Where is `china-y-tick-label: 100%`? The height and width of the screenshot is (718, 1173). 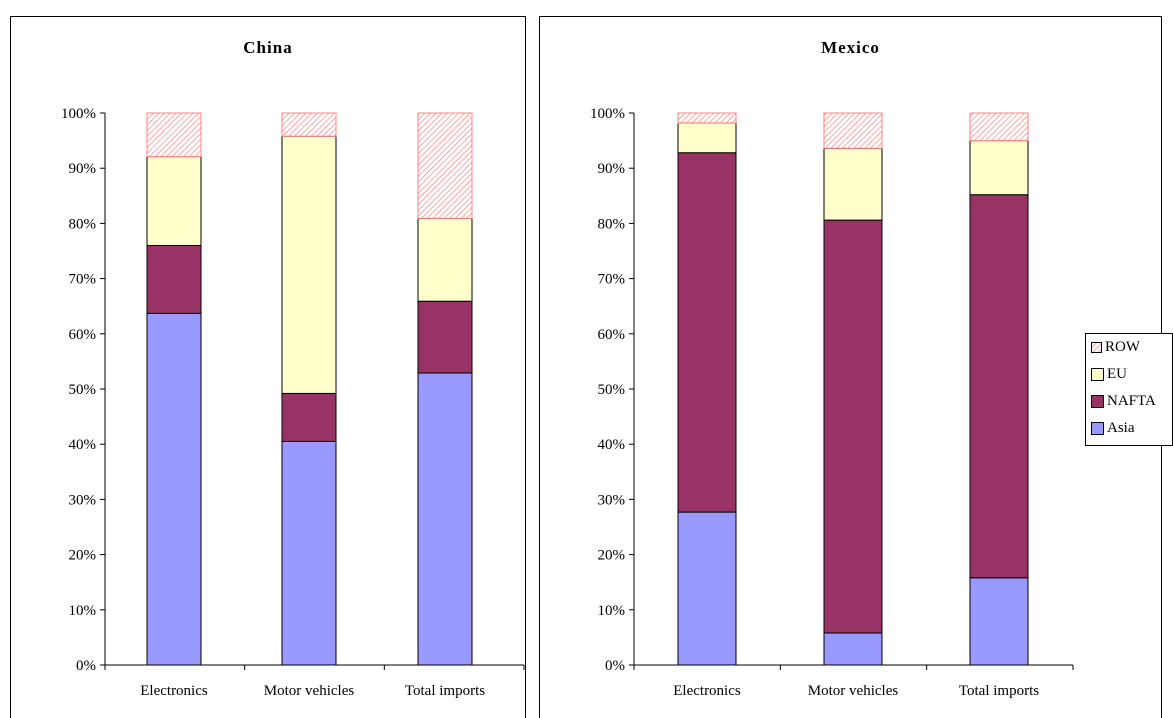 china-y-tick-label: 100% is located at coordinates (78, 114).